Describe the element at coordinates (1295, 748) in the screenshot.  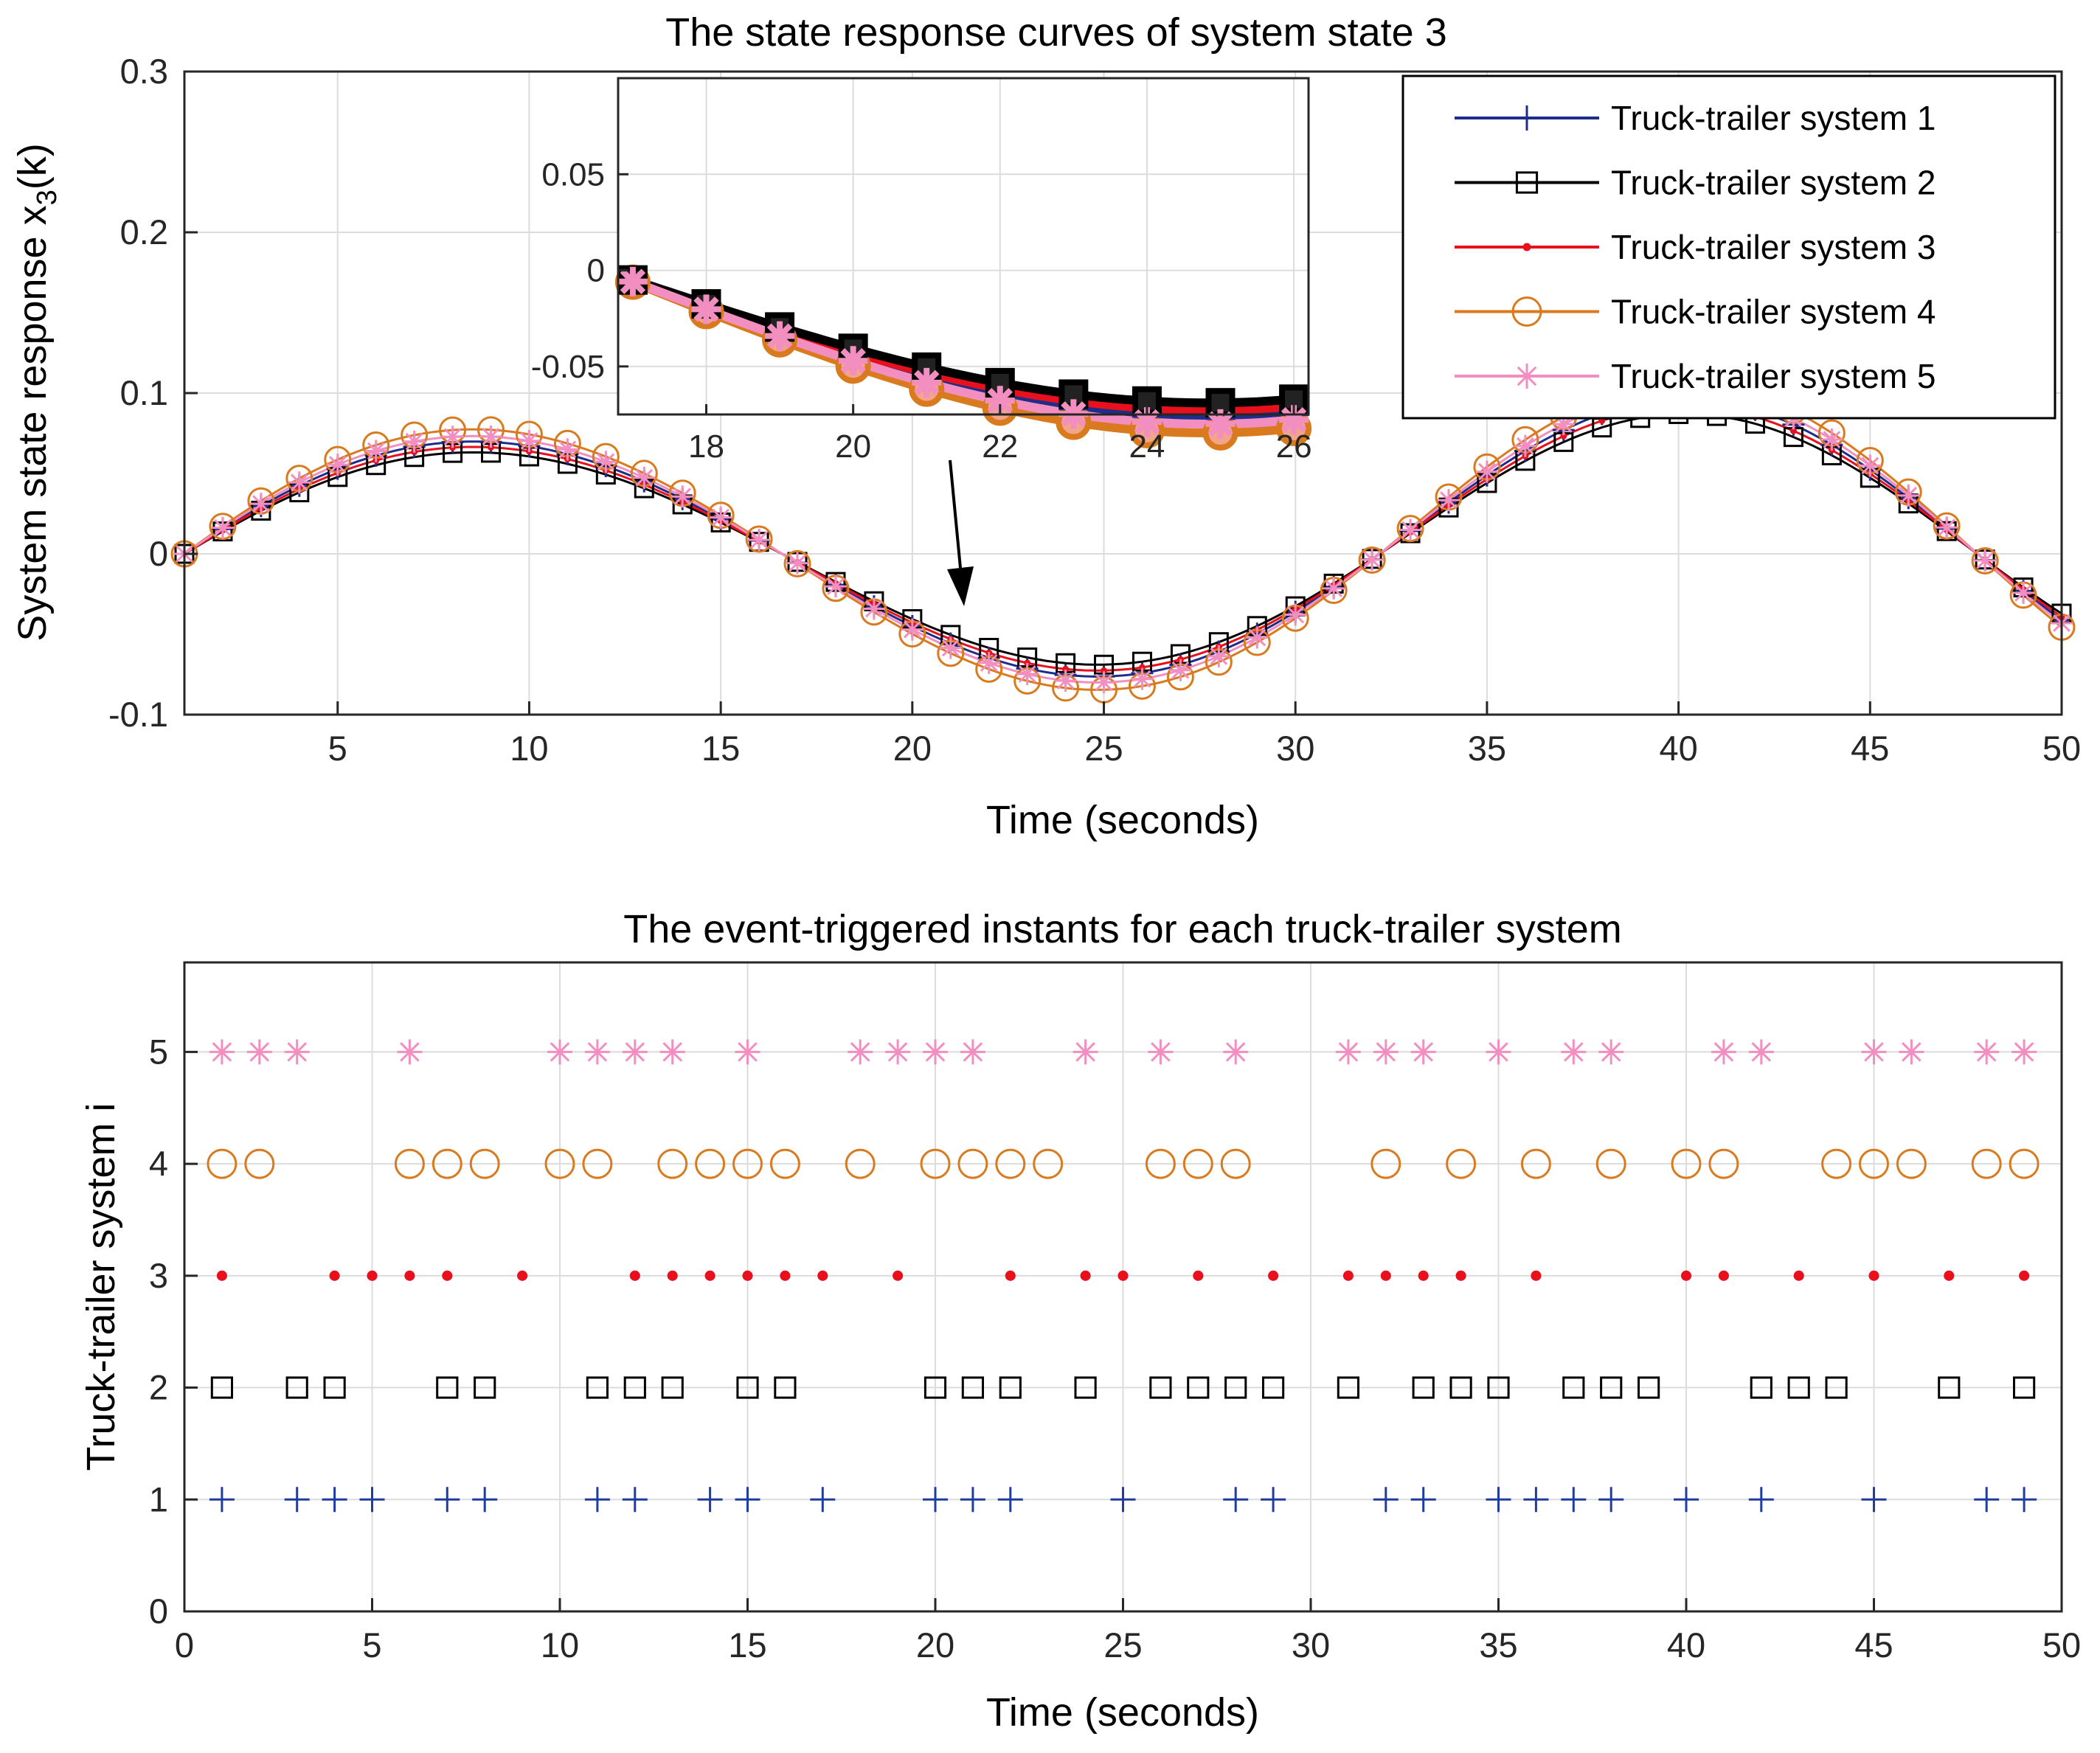
I see `top-x-tick-label: 30` at that location.